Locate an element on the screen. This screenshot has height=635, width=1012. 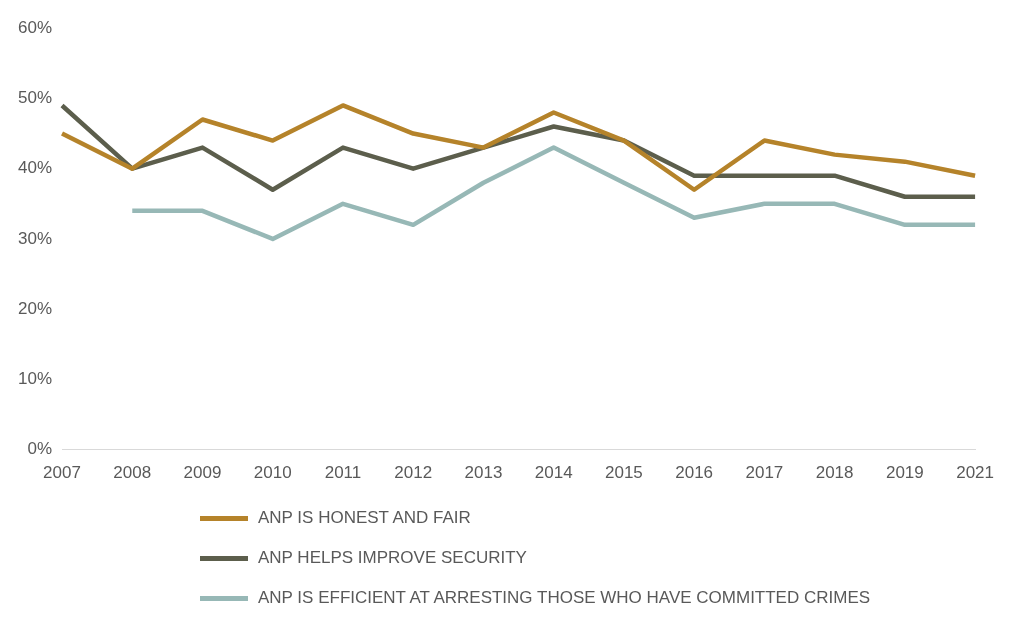
x-tick-label: 2018 is located at coordinates (834, 473).